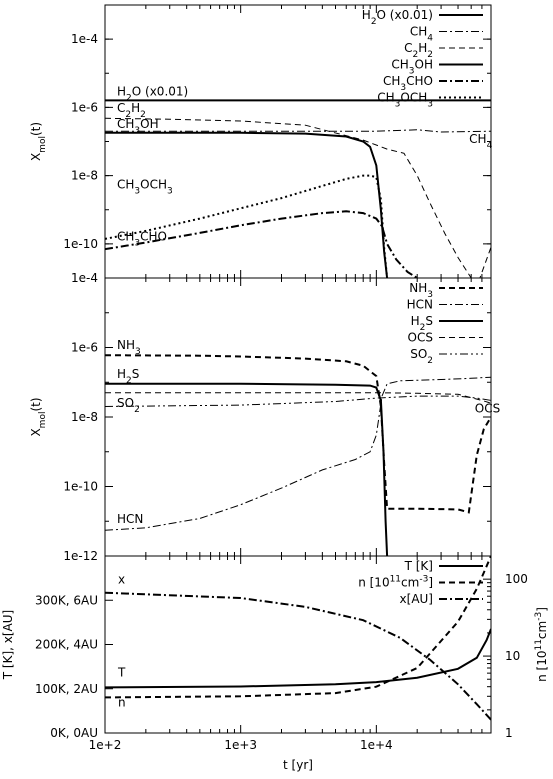  What do you see at coordinates (395, 582) in the screenshot?
I see `legend-label-1: n [1011cm-3]` at bounding box center [395, 582].